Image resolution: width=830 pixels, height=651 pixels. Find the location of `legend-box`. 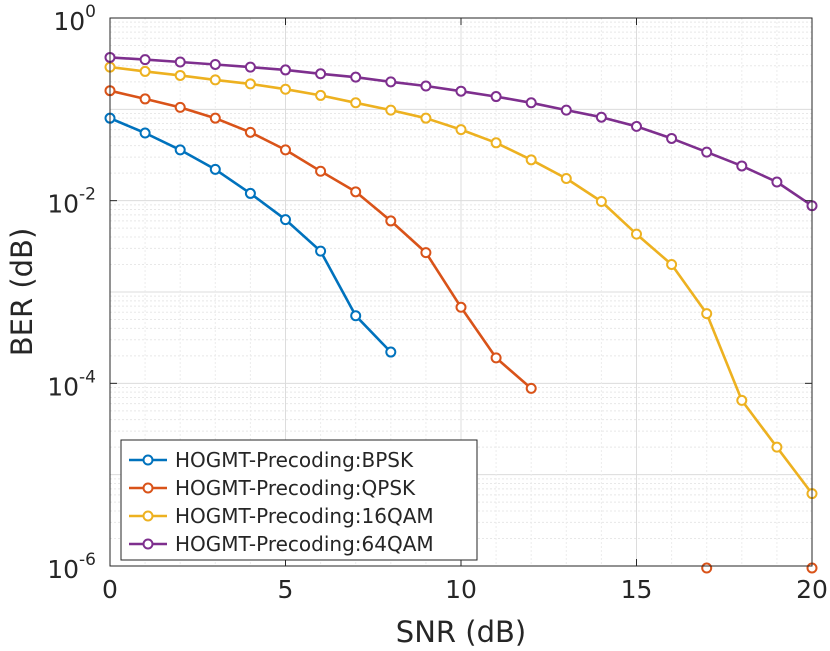

legend-box is located at coordinates (299, 500).